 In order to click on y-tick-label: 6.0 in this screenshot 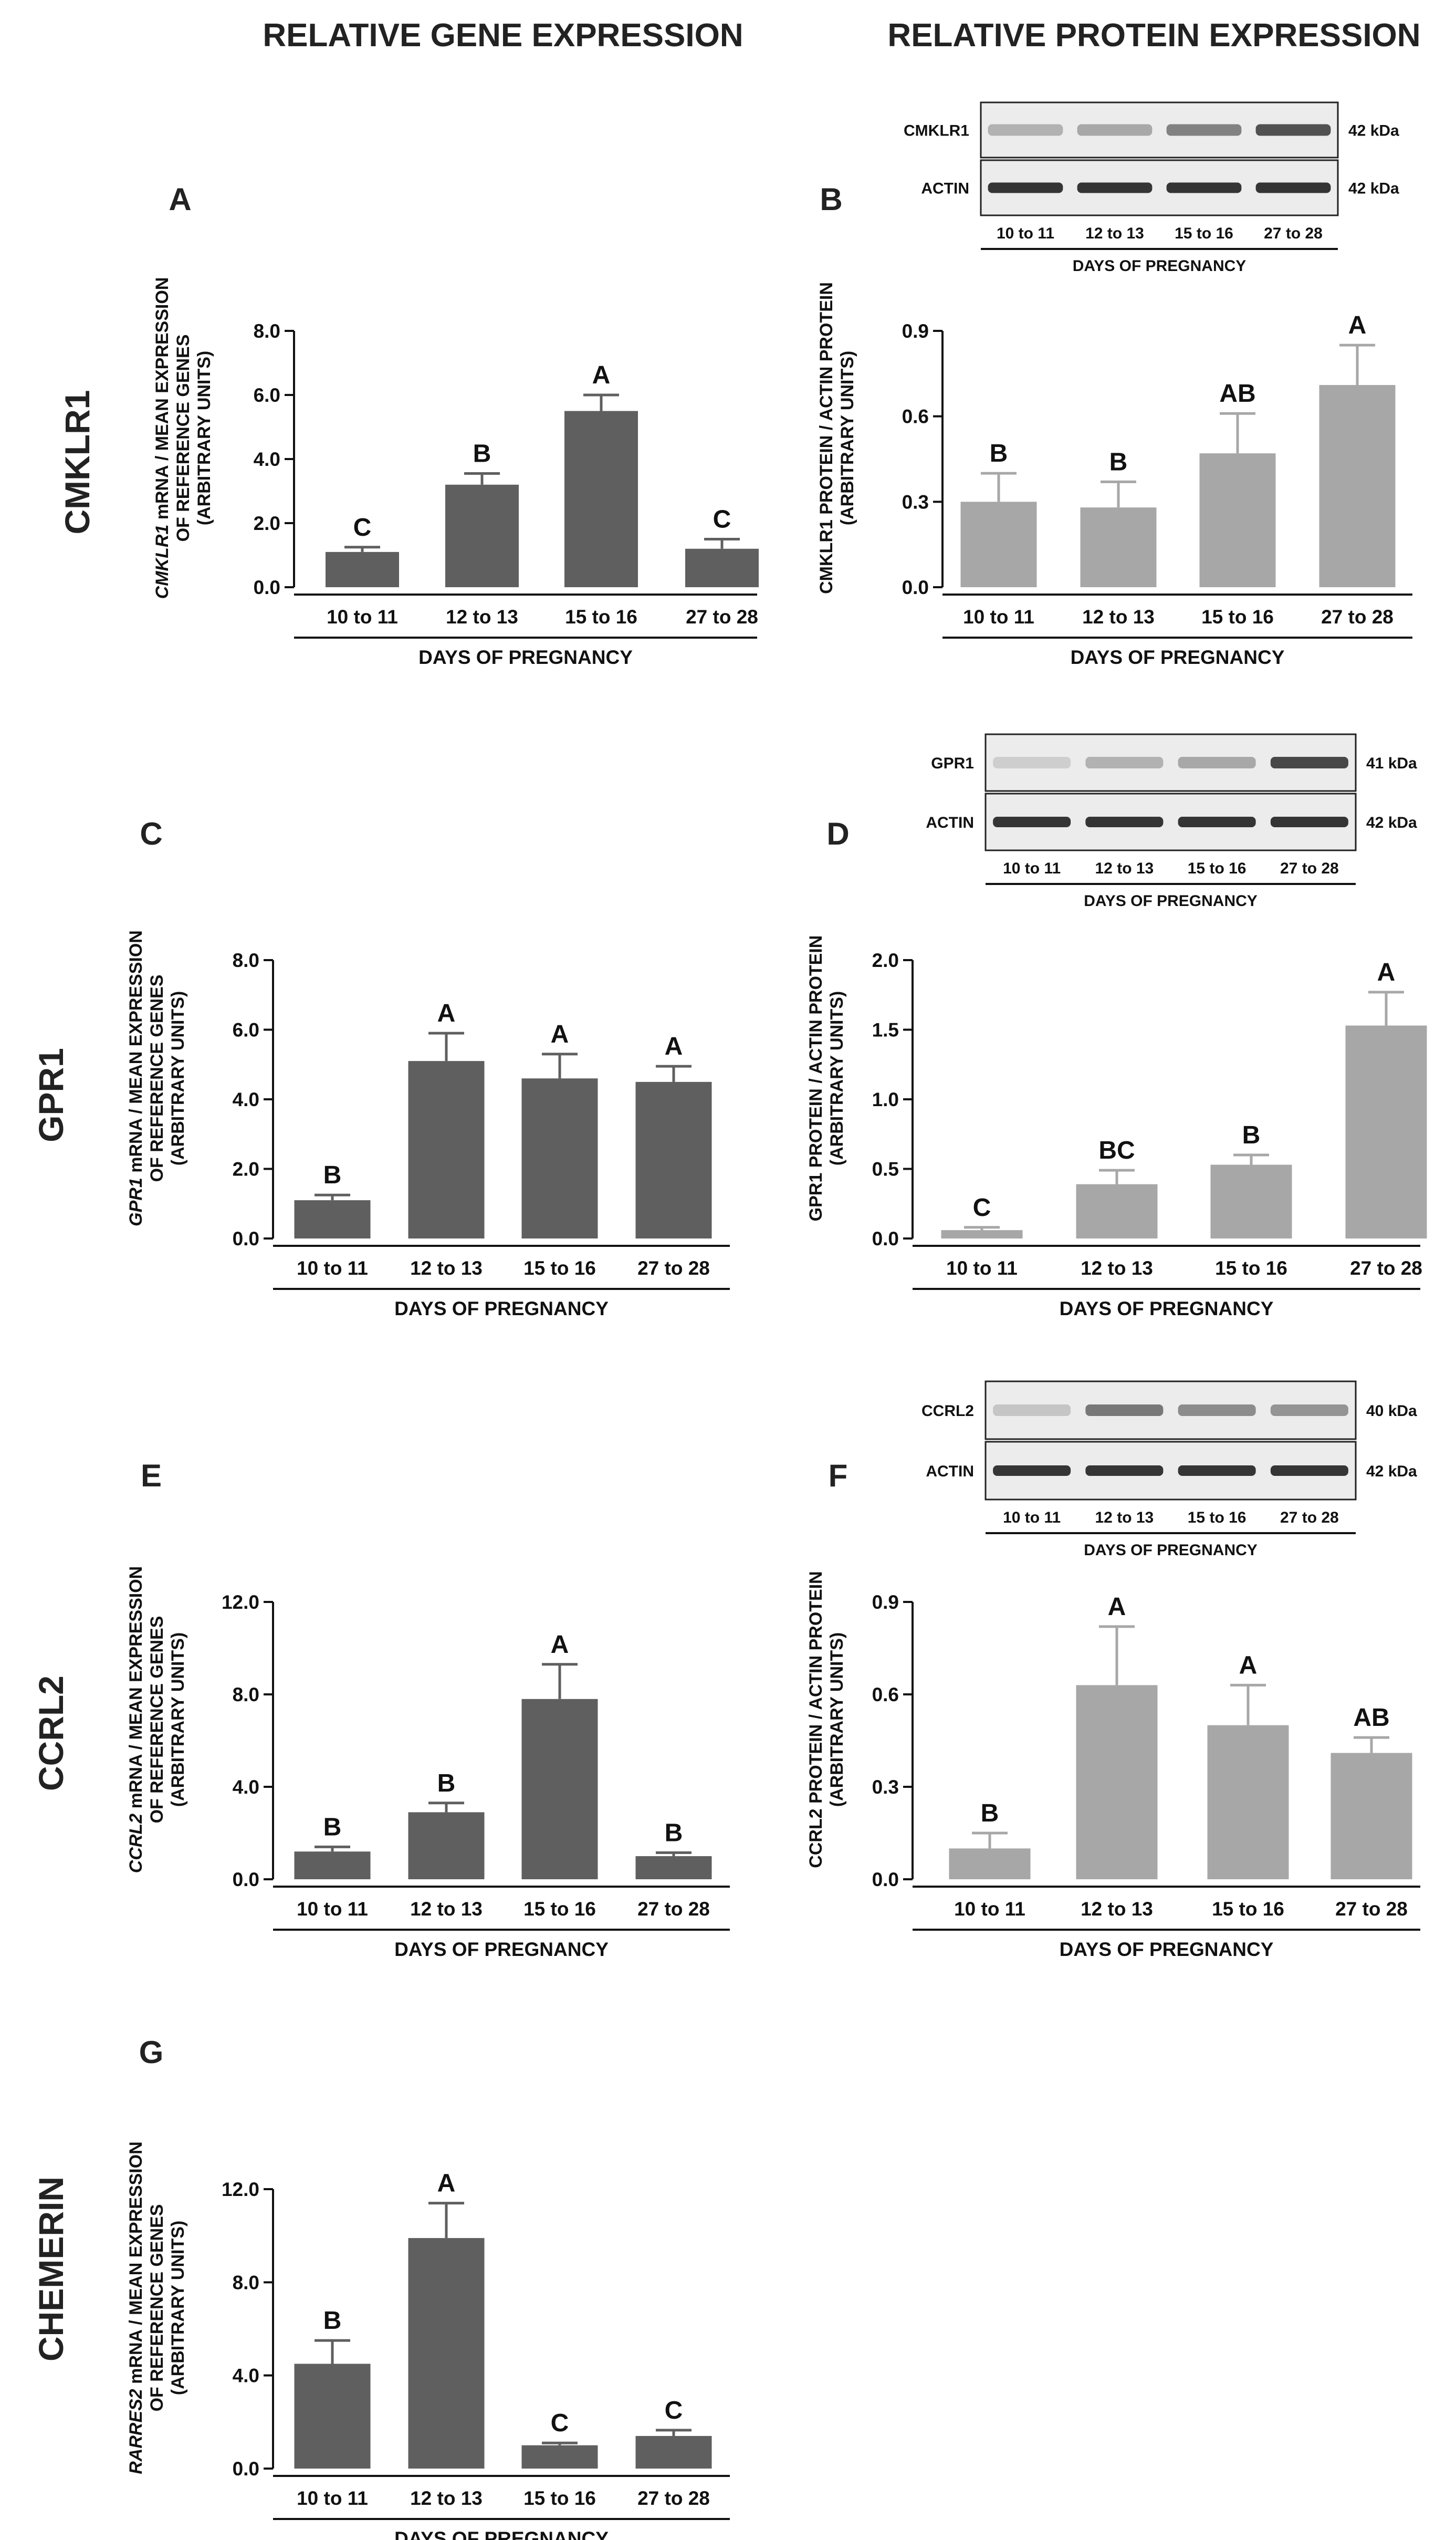, I will do `click(246, 1030)`.